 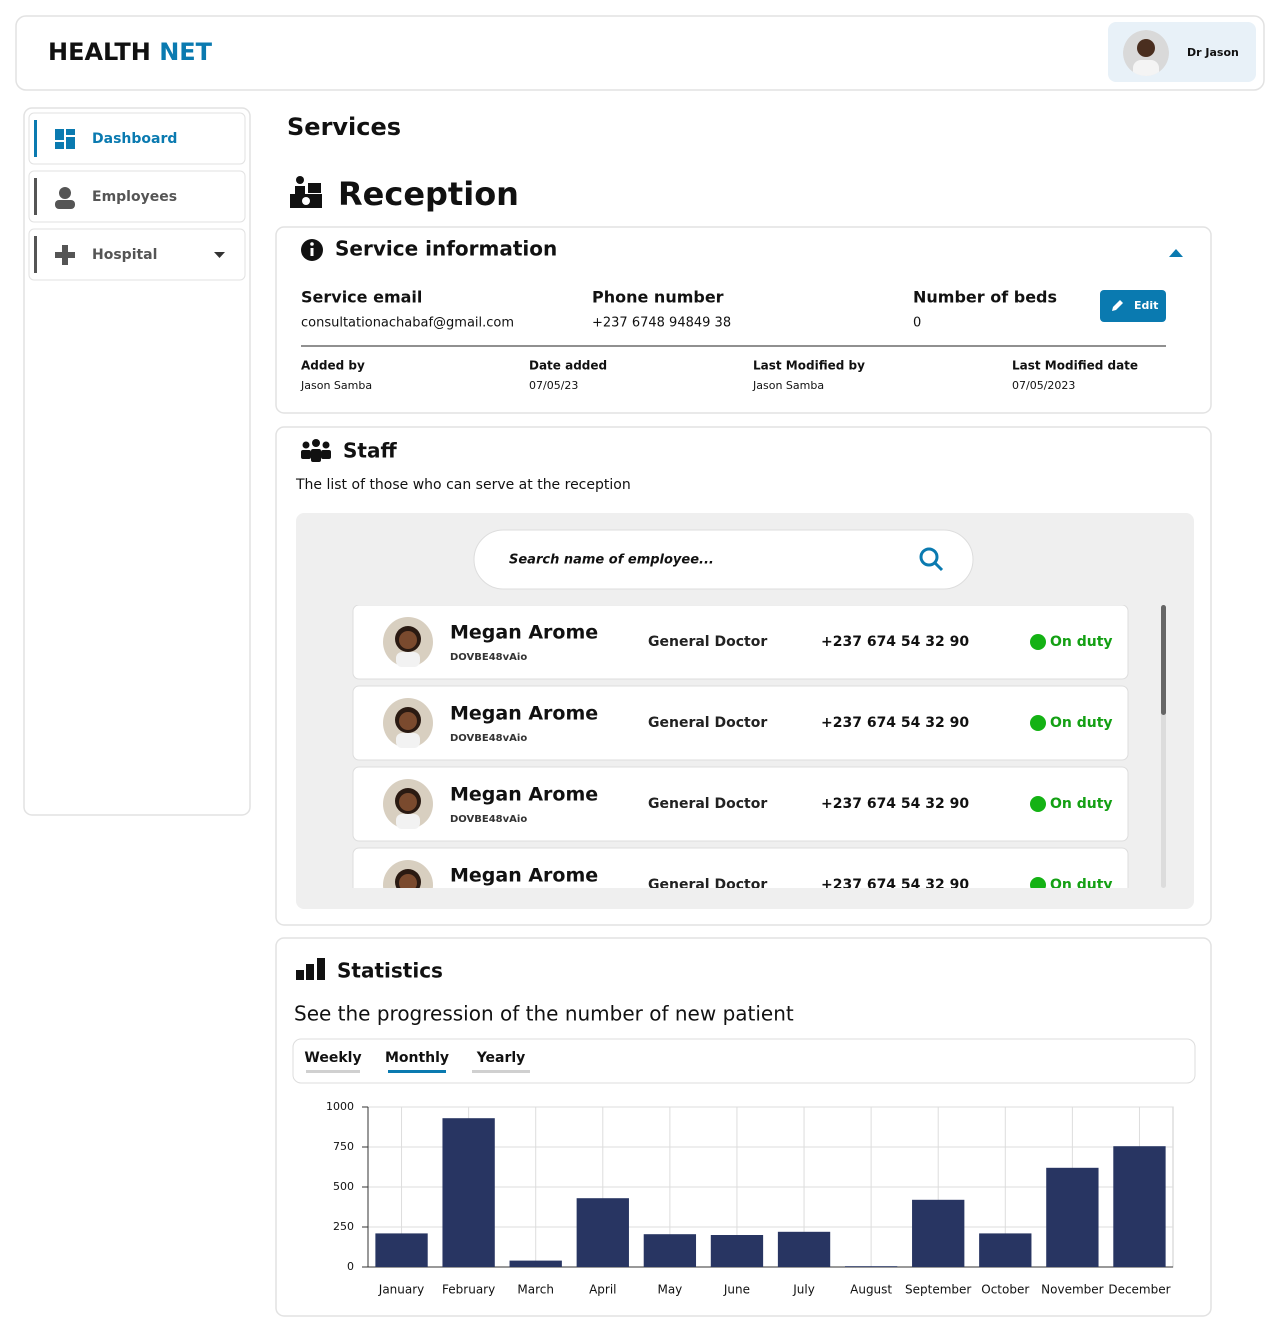 What do you see at coordinates (723, 559) in the screenshot?
I see `search-box` at bounding box center [723, 559].